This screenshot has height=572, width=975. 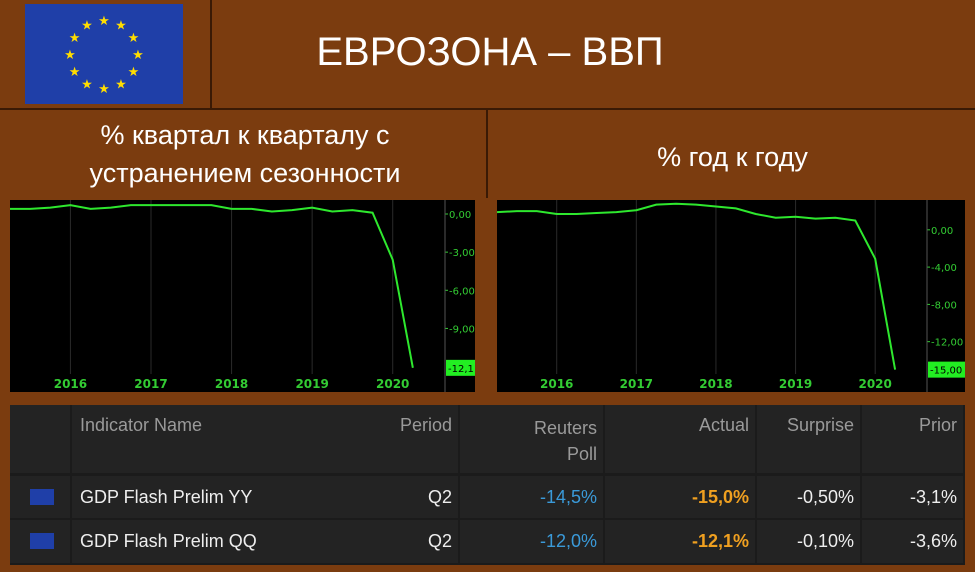 What do you see at coordinates (944, 305) in the screenshot?
I see `y-tick-label: -8,00` at bounding box center [944, 305].